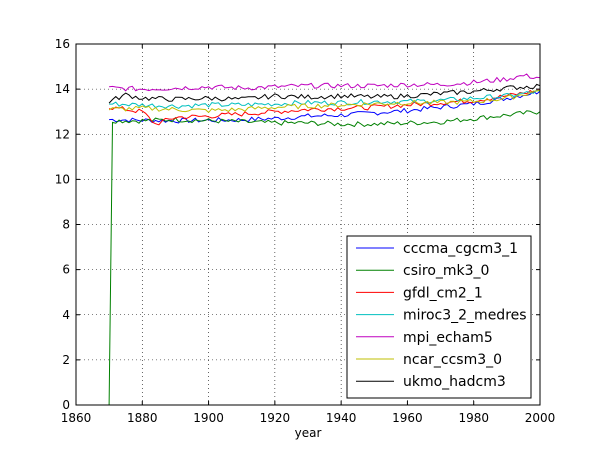 Image resolution: width=600 pixels, height=450 pixels. I want to click on x-tick-label: 1980, so click(473, 418).